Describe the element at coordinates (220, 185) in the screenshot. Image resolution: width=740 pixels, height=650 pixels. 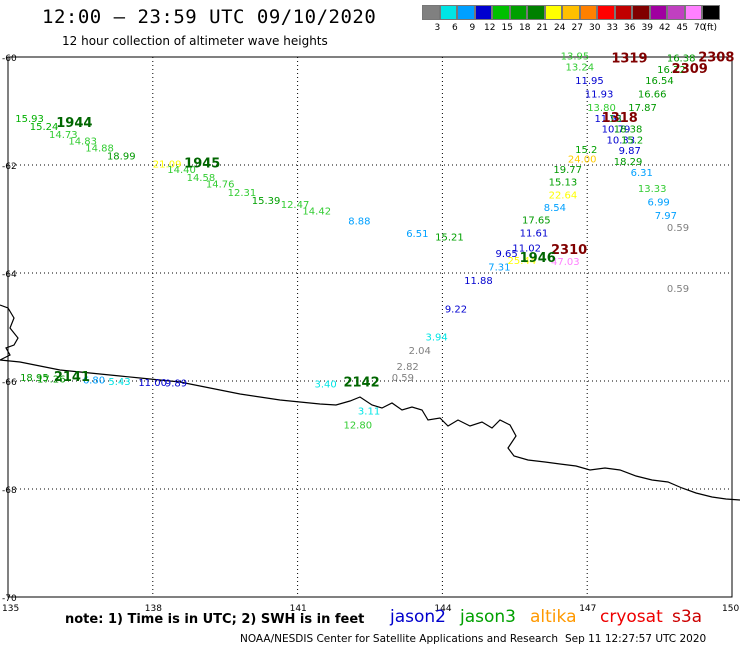
I see `swh-value: 14.76` at that location.